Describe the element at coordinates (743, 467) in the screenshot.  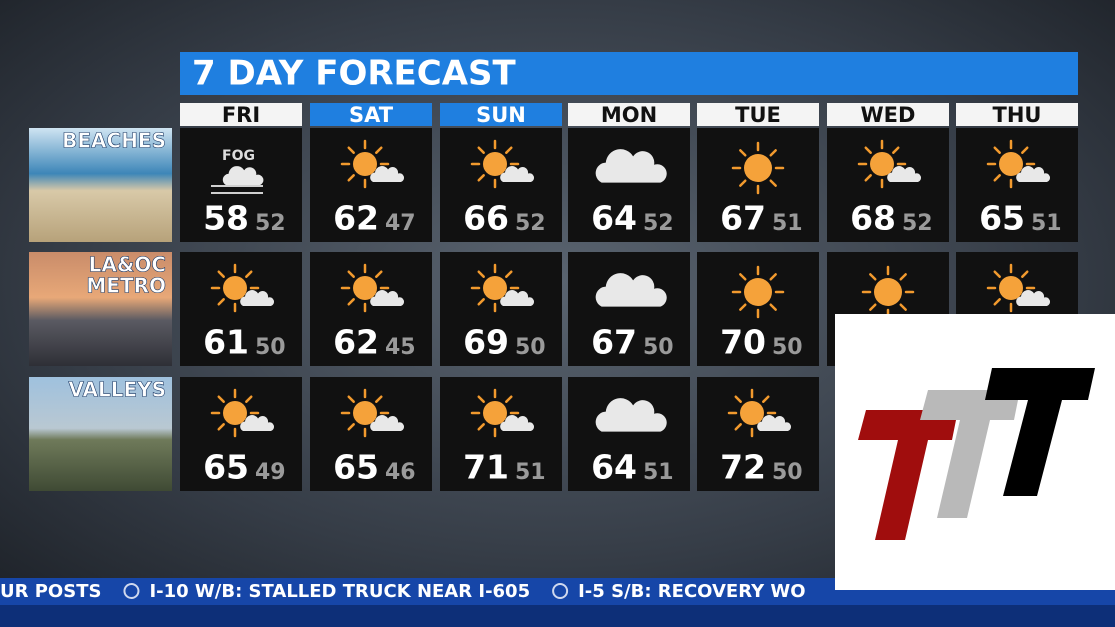
I see `high-temp: 72` at that location.